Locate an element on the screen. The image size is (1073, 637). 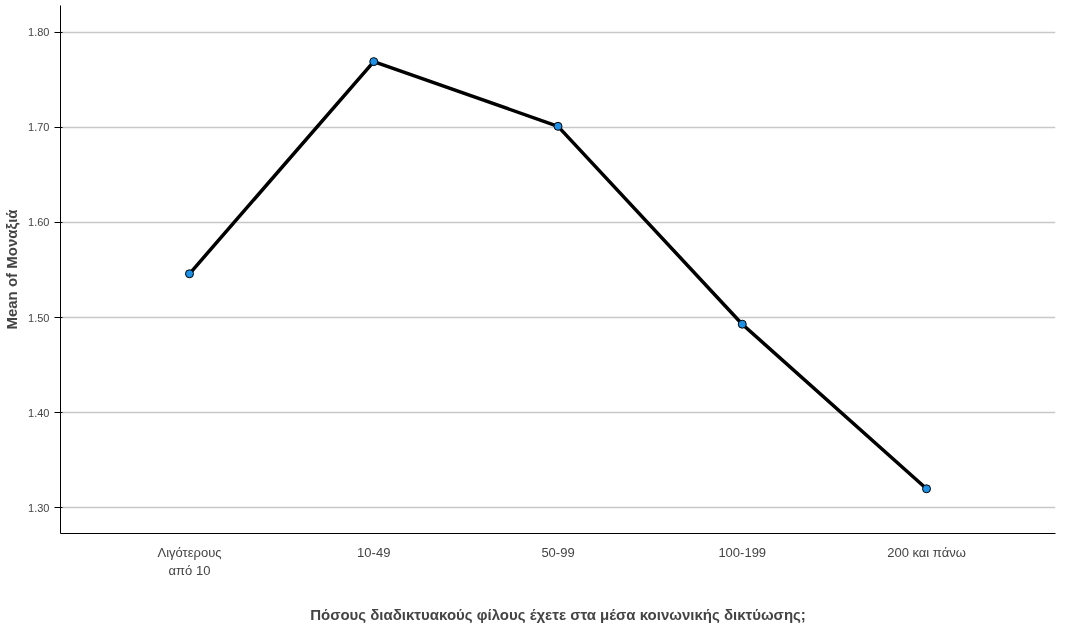
x-tick-label: 10-49 is located at coordinates (374, 552).